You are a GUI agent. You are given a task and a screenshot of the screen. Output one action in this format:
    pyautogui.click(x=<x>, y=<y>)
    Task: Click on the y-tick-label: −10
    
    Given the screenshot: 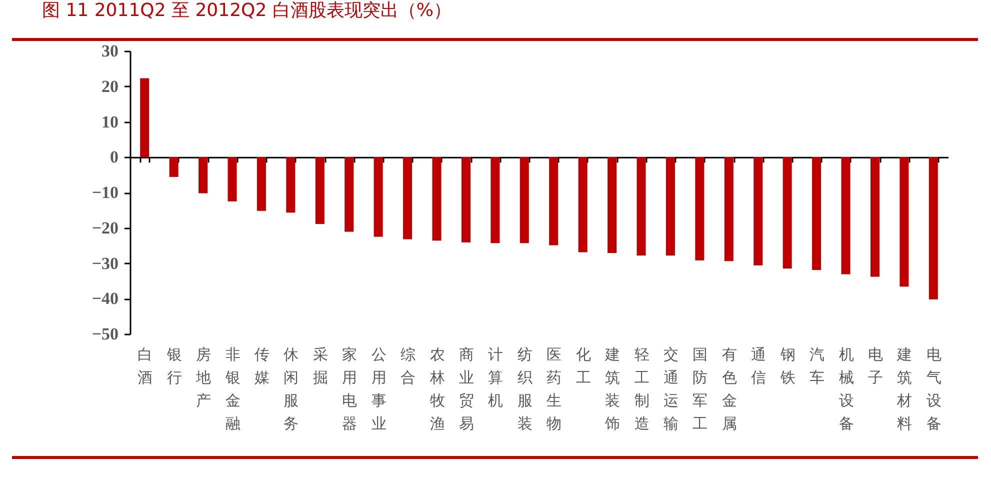 What is the action you would take?
    pyautogui.click(x=105, y=192)
    